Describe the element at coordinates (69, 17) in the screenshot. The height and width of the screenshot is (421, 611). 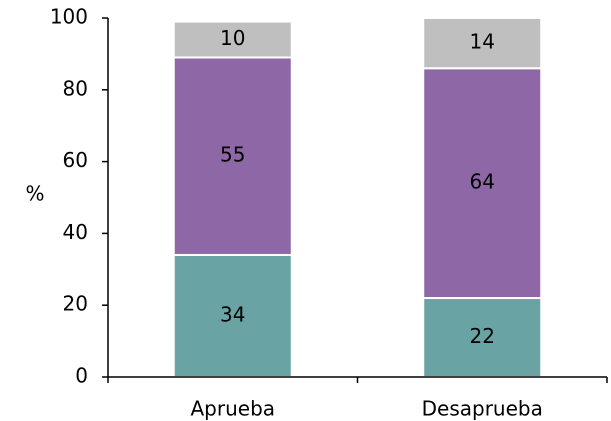
I see `y-tick-label: 100` at that location.